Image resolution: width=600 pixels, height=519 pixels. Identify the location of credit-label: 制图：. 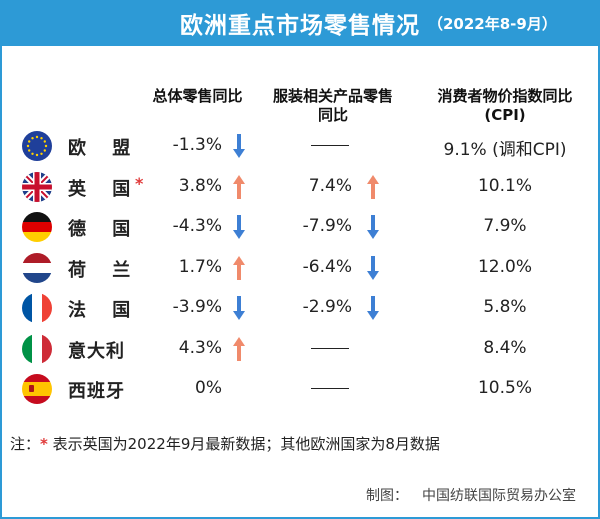
(387, 496).